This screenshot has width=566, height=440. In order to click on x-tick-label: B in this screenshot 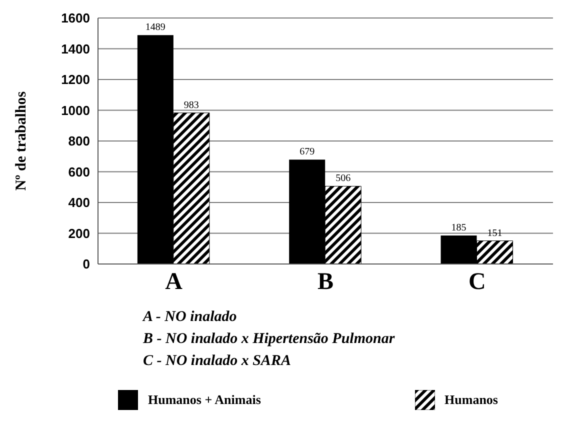, I will do `click(325, 282)`.